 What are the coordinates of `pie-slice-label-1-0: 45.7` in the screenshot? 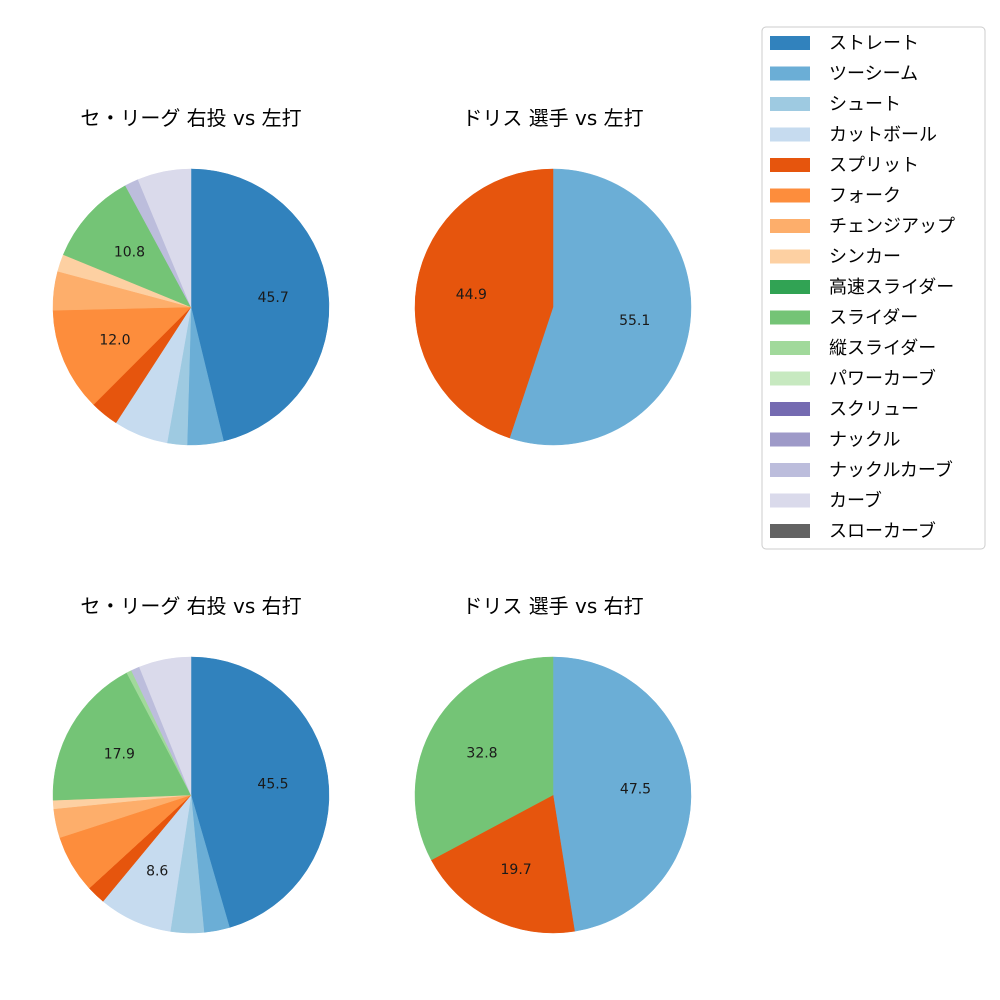 It's located at (273, 298).